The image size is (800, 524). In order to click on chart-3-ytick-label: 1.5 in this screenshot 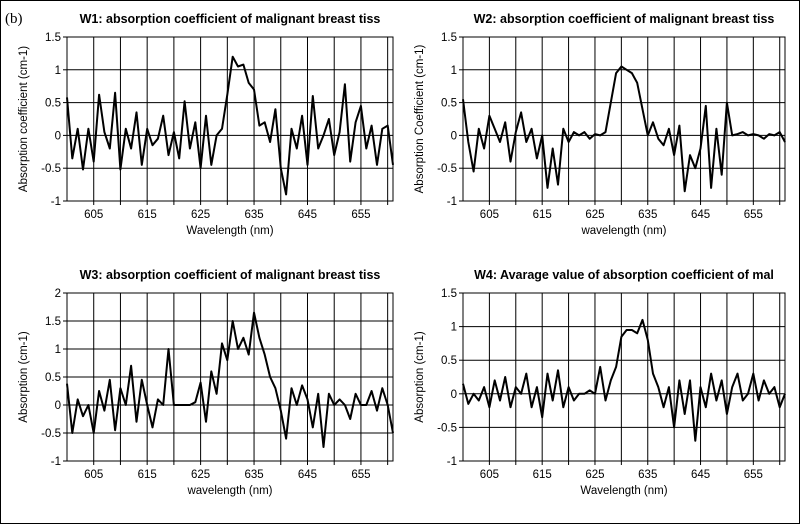, I will do `click(53, 322)`.